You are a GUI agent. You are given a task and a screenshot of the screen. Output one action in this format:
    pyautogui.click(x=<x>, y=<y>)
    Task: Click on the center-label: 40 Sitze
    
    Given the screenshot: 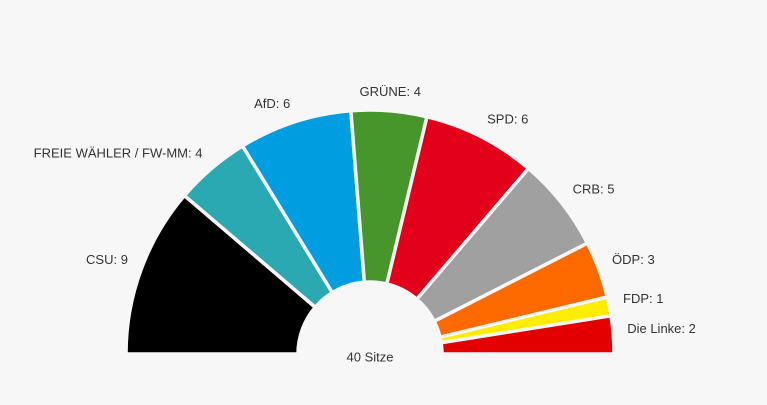 What is the action you would take?
    pyautogui.click(x=370, y=356)
    